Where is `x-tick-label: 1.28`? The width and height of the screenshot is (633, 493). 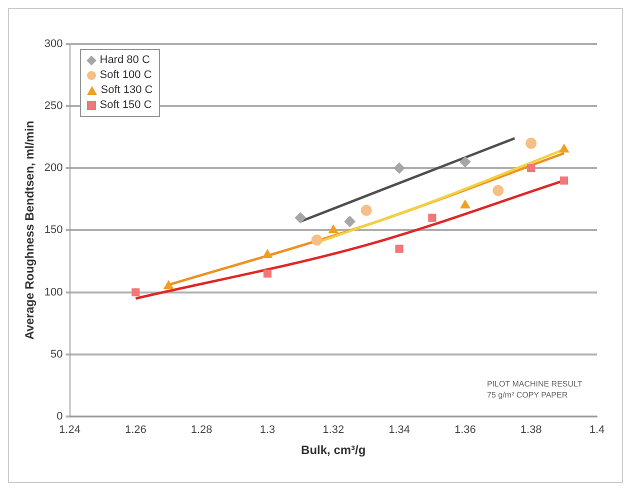
x-tick-label: 1.28 is located at coordinates (201, 430).